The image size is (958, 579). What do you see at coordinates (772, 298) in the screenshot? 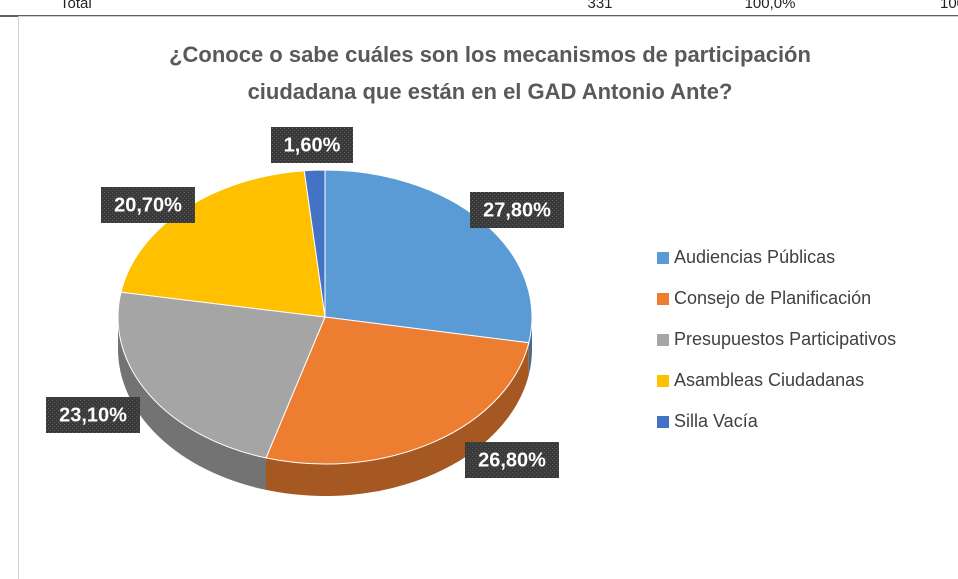
I see `legend-label: Consejo de Planificación` at bounding box center [772, 298].